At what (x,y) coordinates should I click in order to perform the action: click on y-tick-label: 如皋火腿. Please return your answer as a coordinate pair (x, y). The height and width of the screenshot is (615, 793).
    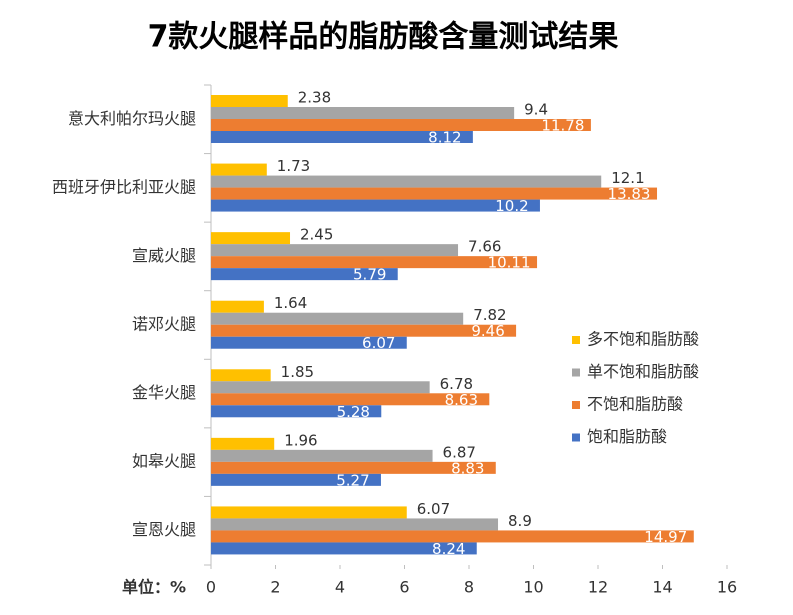
    Looking at the image, I should click on (164, 461).